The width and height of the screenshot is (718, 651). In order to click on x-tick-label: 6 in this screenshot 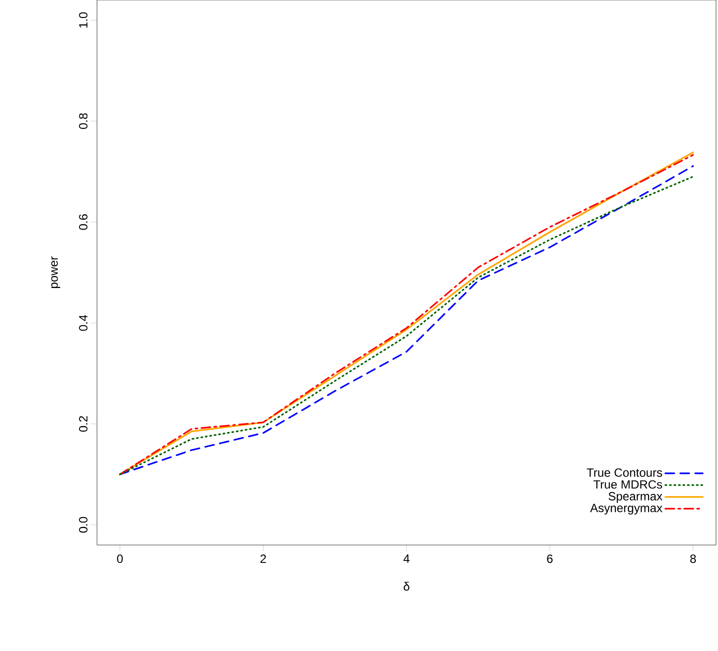, I will do `click(550, 558)`.